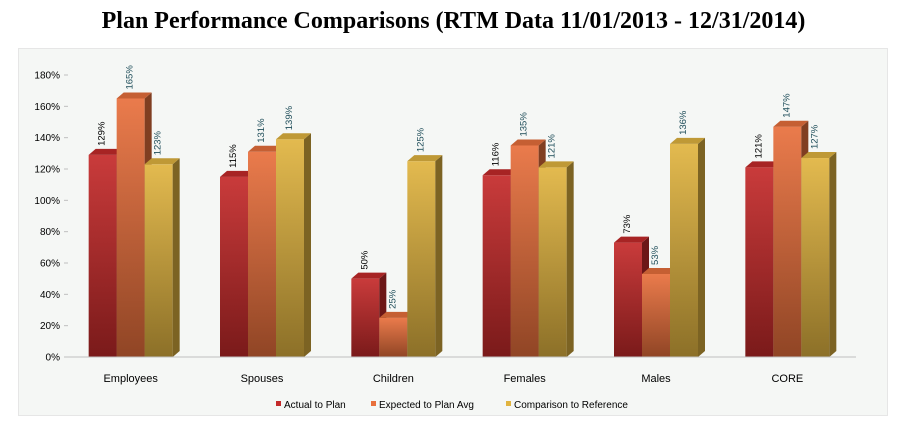  I want to click on legend-item: Expected to Plan Avg, so click(422, 405).